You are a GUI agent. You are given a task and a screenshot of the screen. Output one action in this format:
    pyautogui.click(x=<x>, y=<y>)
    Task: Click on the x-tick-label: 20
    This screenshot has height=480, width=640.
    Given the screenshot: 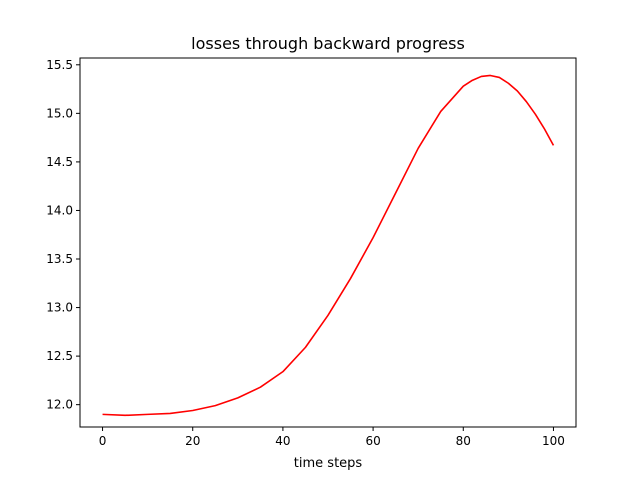 What is the action you would take?
    pyautogui.click(x=192, y=441)
    